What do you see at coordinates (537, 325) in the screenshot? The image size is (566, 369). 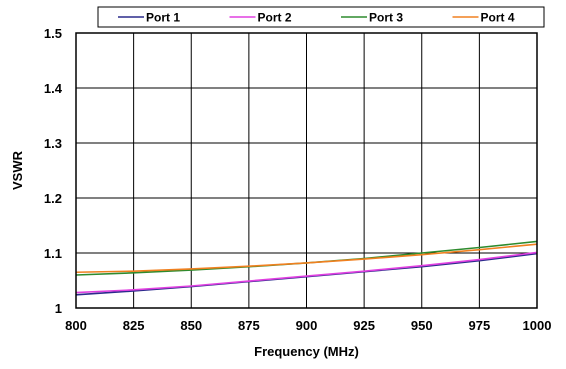 I see `x-tick-label: 1000` at bounding box center [537, 325].